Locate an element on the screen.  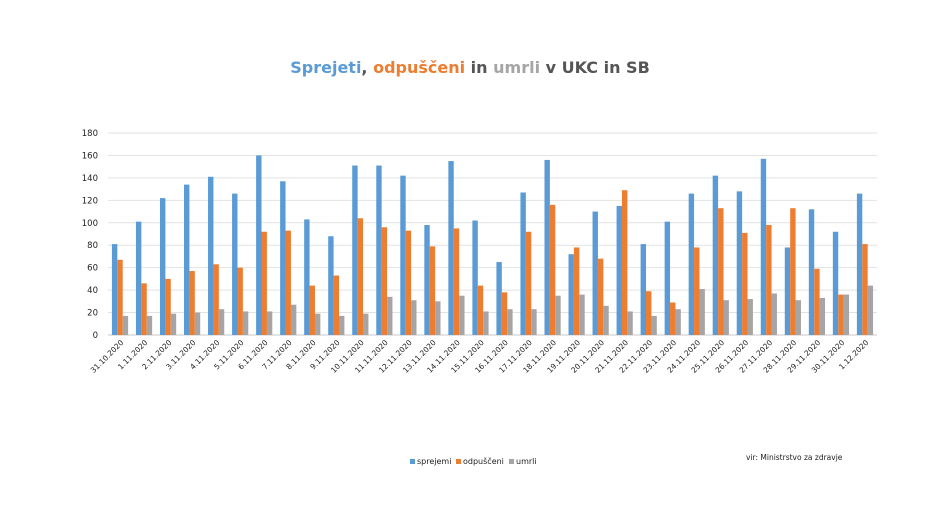
bar-odpuščeni-15 is located at coordinates (480, 310).